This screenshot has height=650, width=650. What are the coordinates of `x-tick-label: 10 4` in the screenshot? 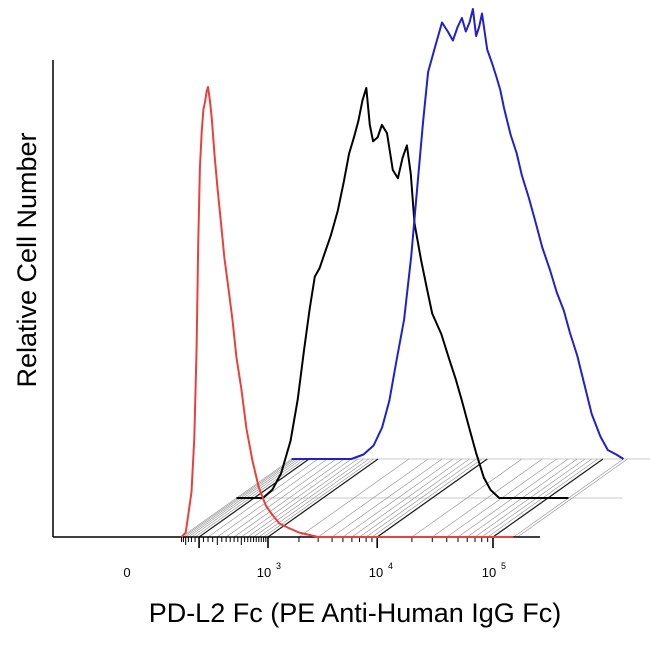 It's located at (381, 570).